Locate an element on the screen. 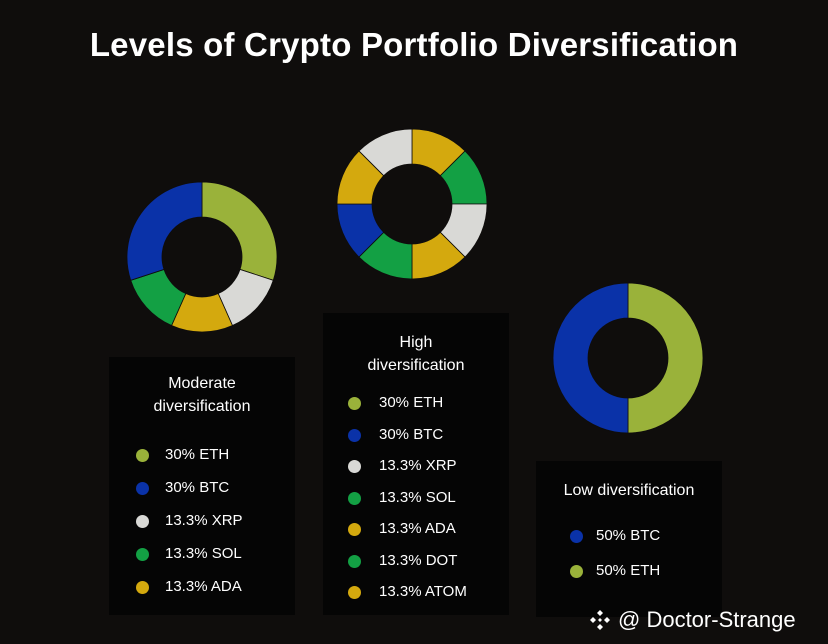 This screenshot has width=828, height=644. moderate-legend-item: 30% BTC is located at coordinates (202, 488).